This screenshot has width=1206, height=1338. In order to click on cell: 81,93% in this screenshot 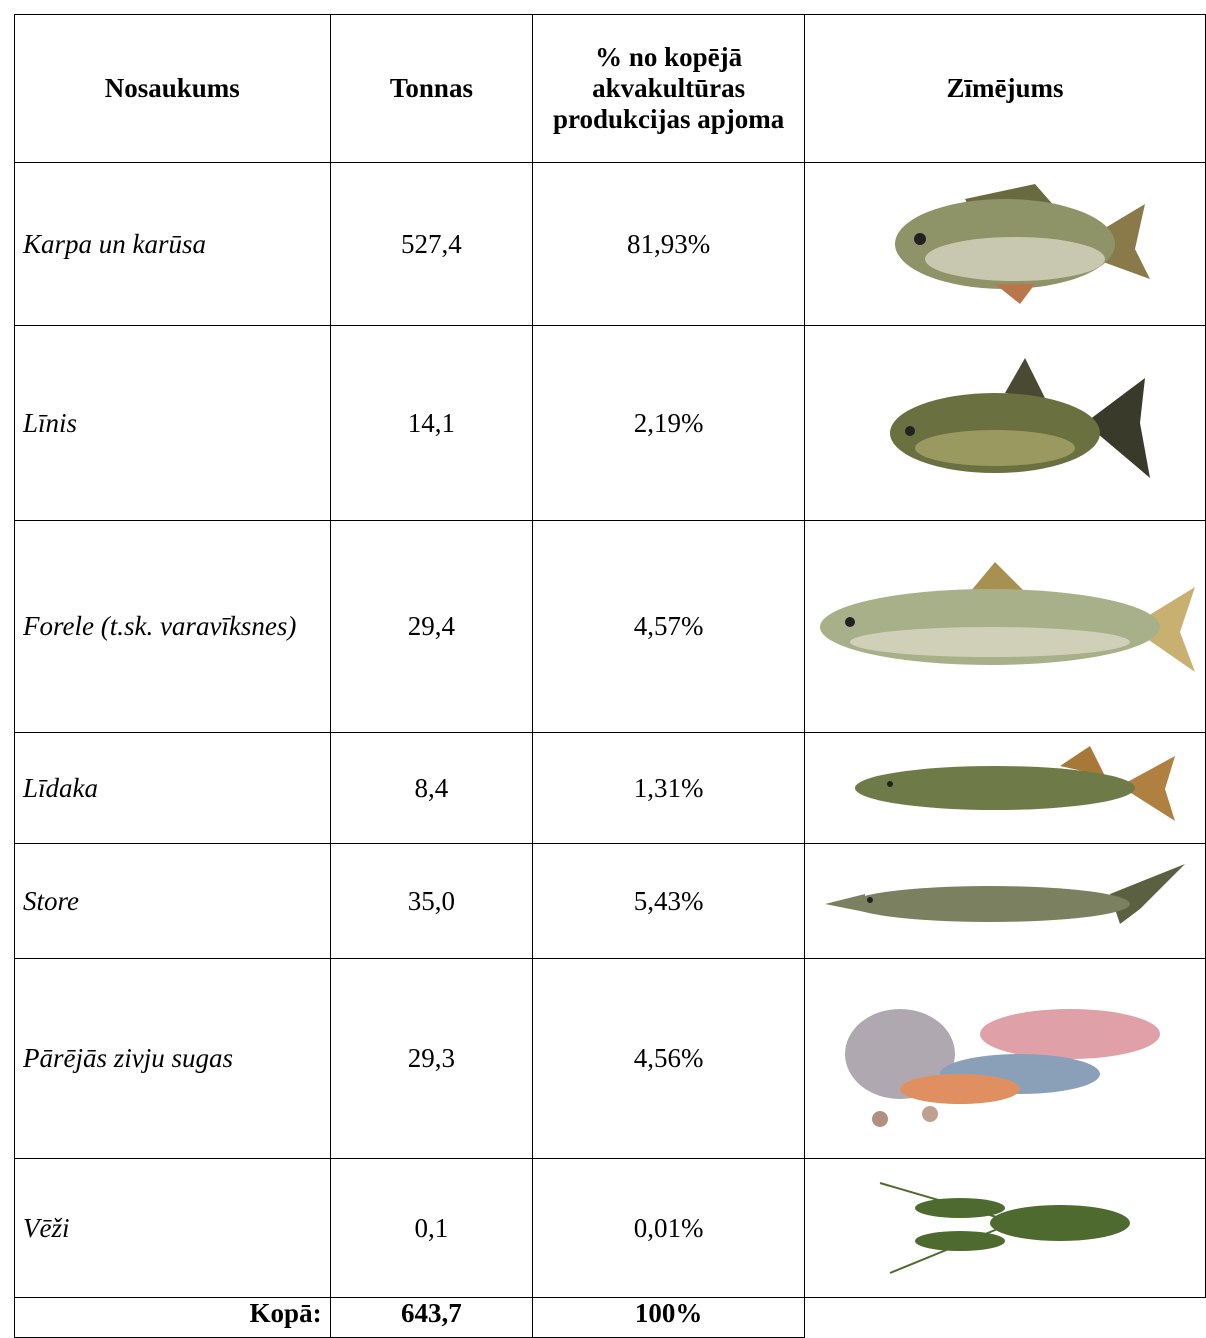, I will do `click(668, 244)`.